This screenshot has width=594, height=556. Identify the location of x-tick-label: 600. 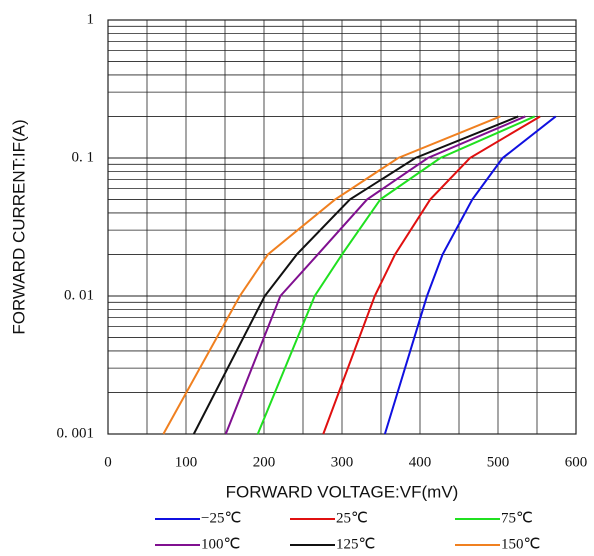
(576, 462).